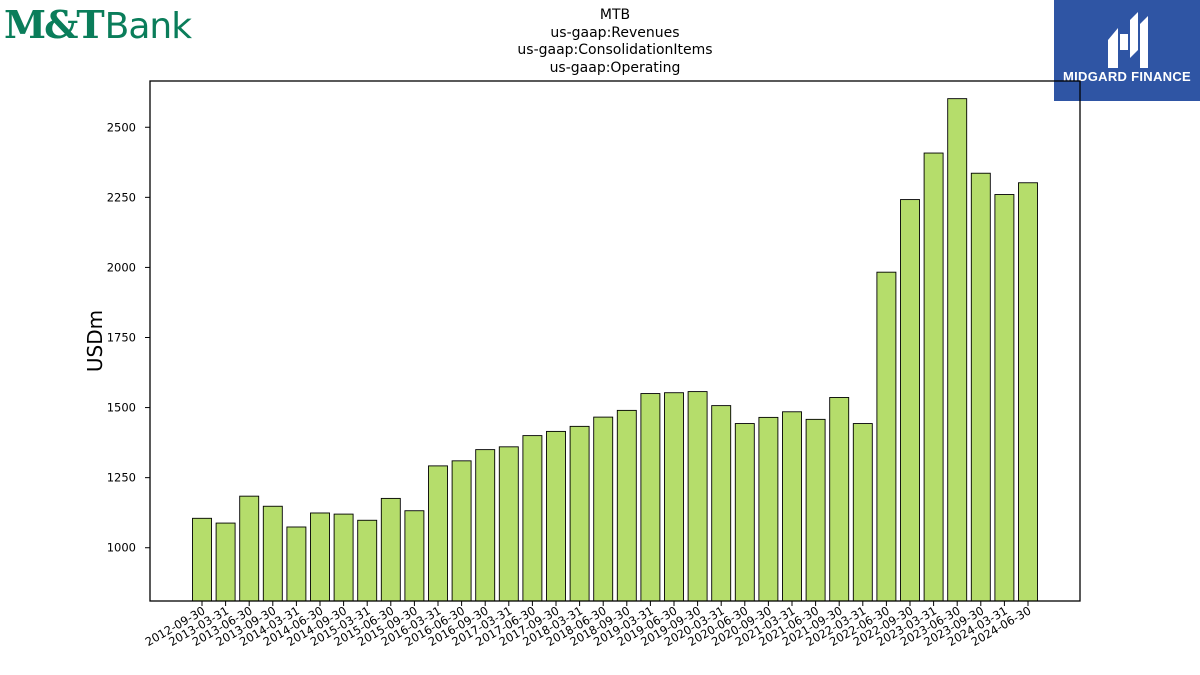 Image resolution: width=1200 pixels, height=675 pixels. Describe the element at coordinates (95, 341) in the screenshot. I see `y-axis-label: USDm` at that location.